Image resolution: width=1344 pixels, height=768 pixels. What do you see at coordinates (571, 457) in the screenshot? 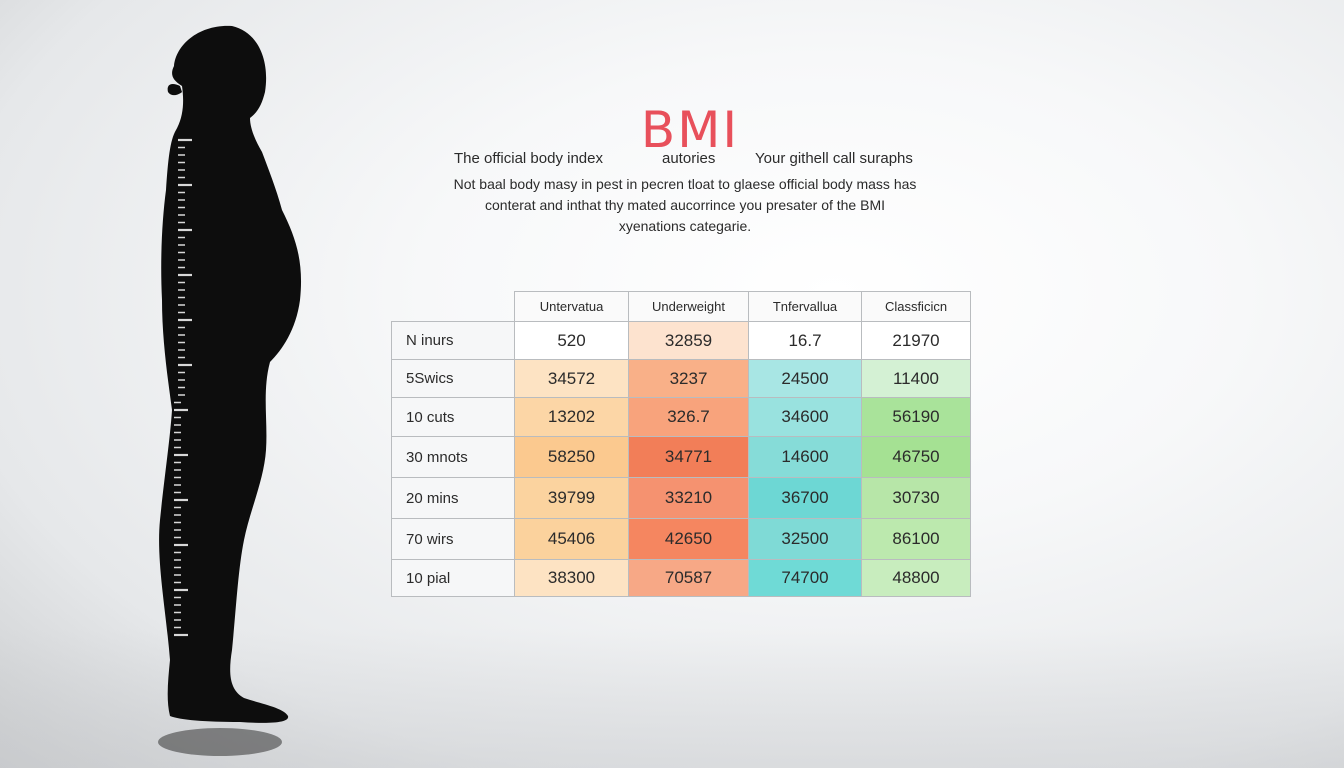
I see `table-cell: 58250` at bounding box center [571, 457].